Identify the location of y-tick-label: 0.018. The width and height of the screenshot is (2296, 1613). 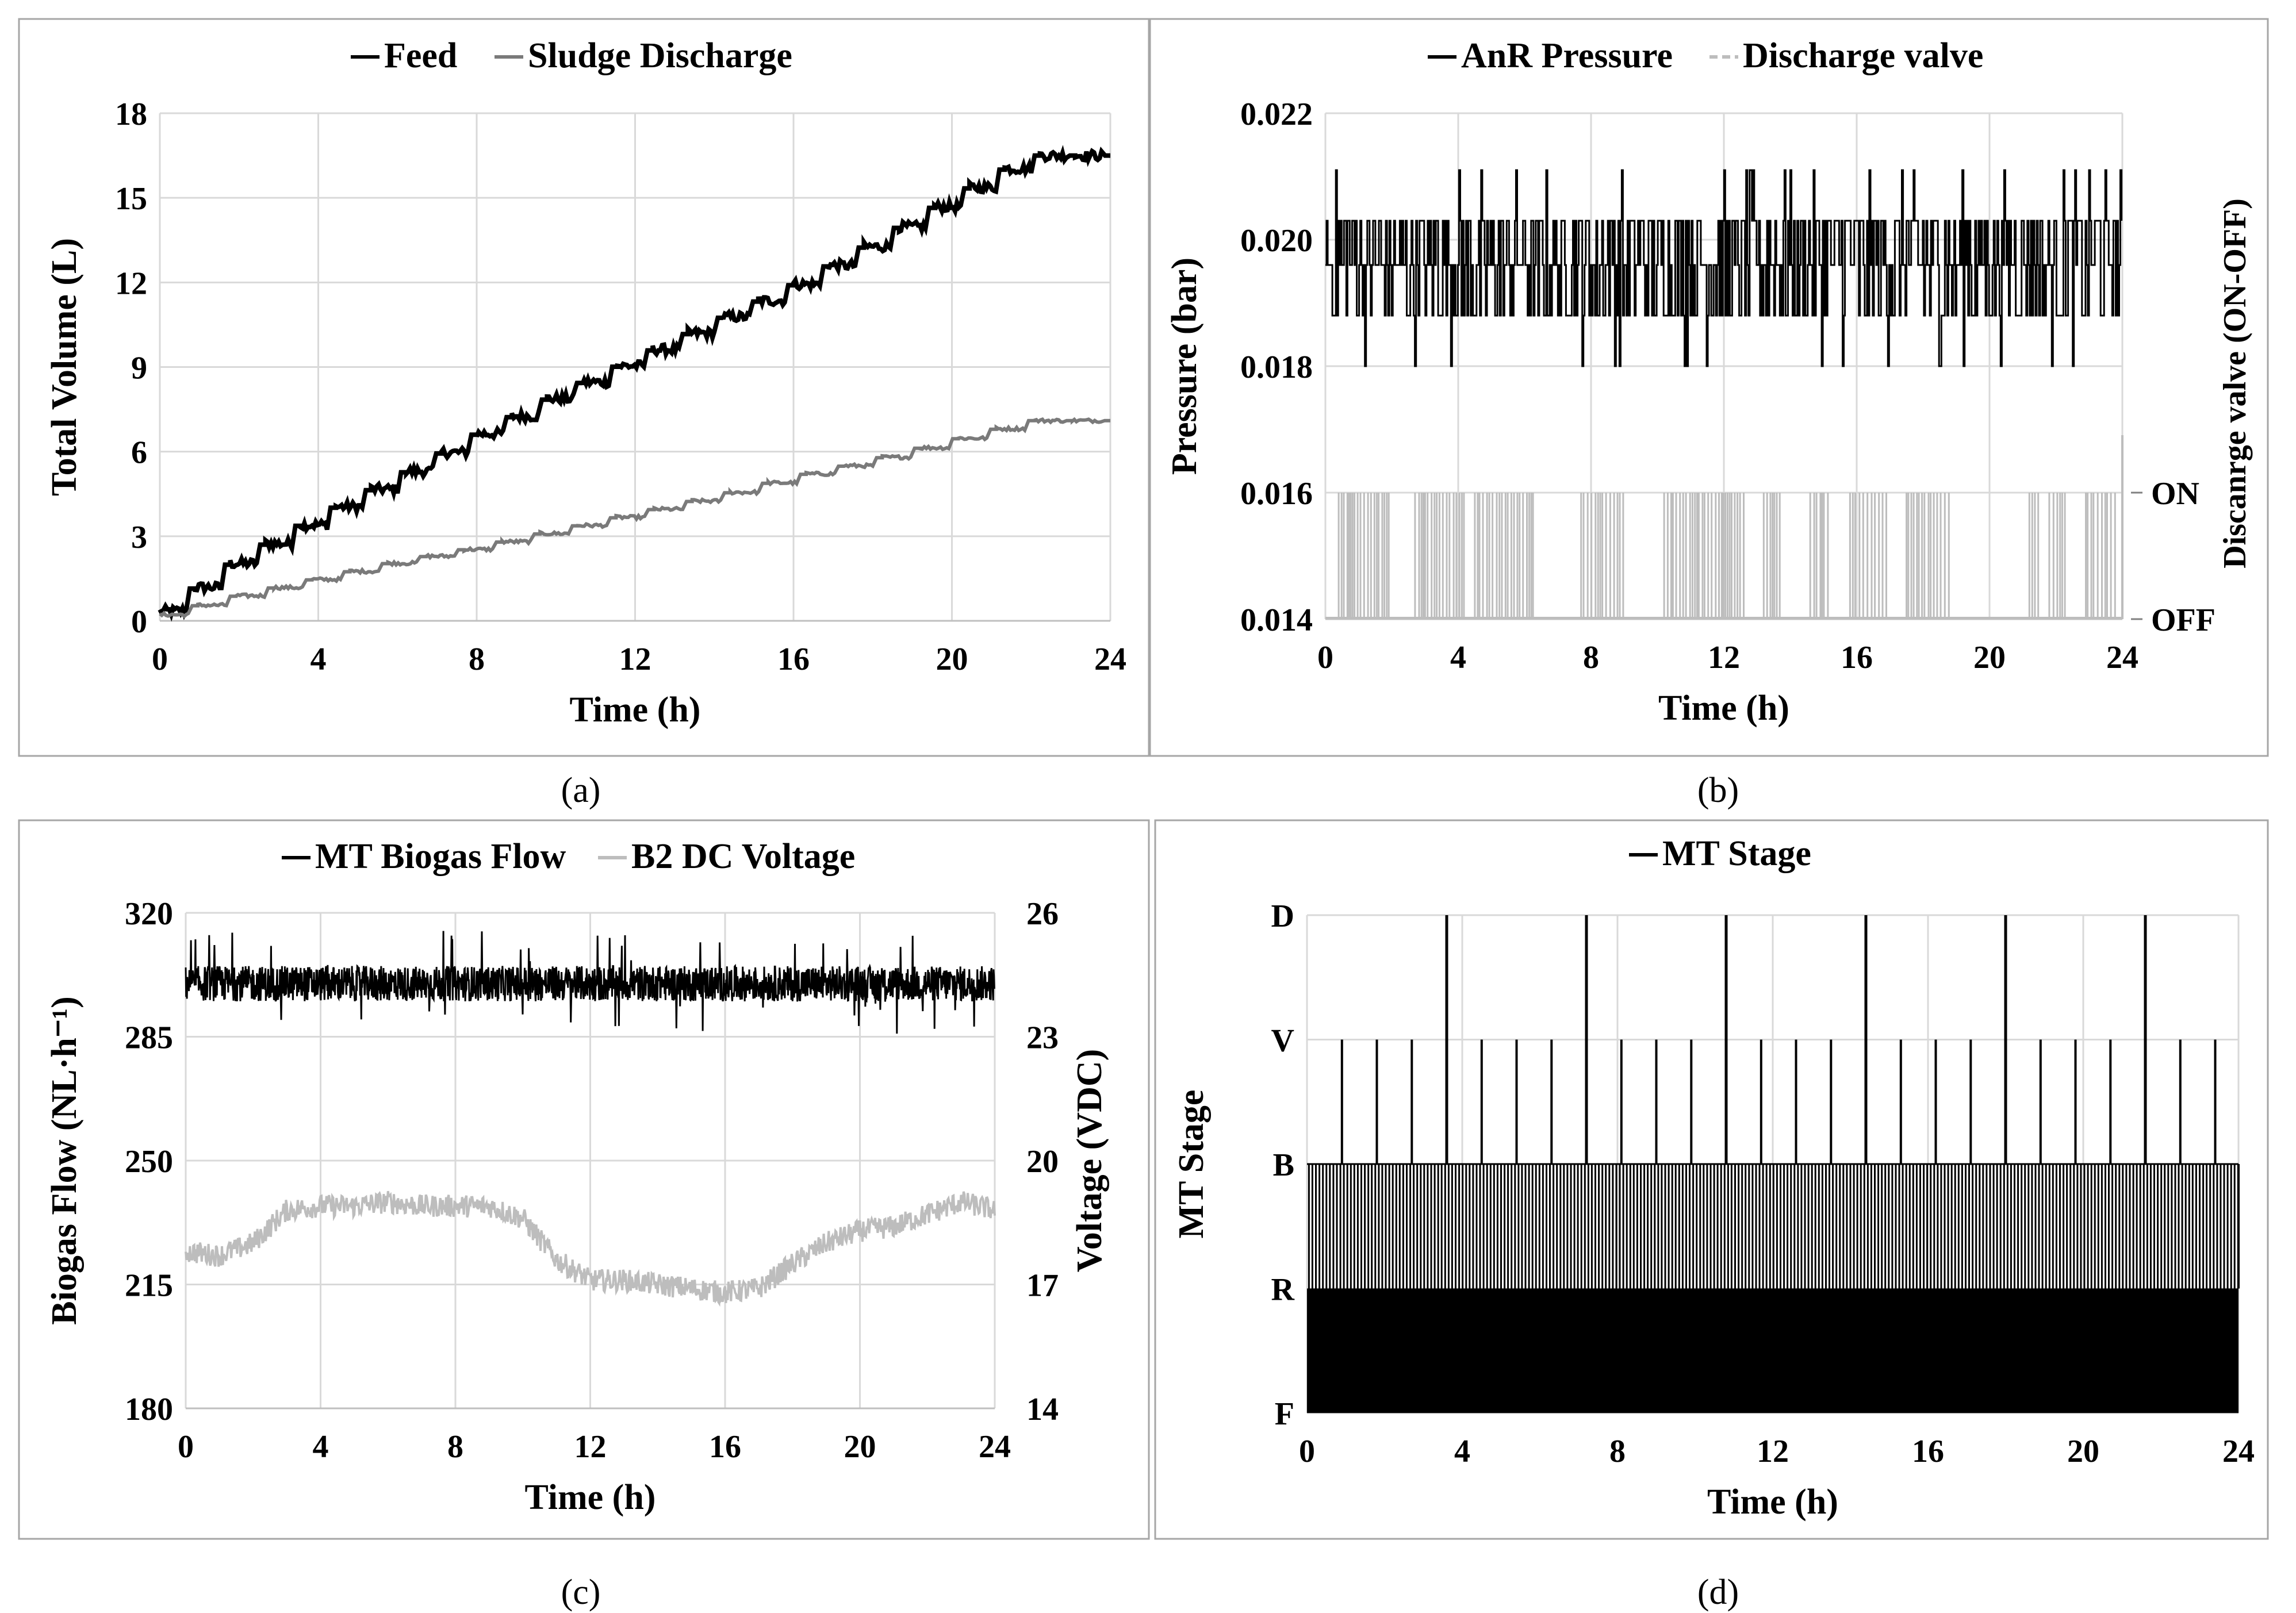
(1276, 367).